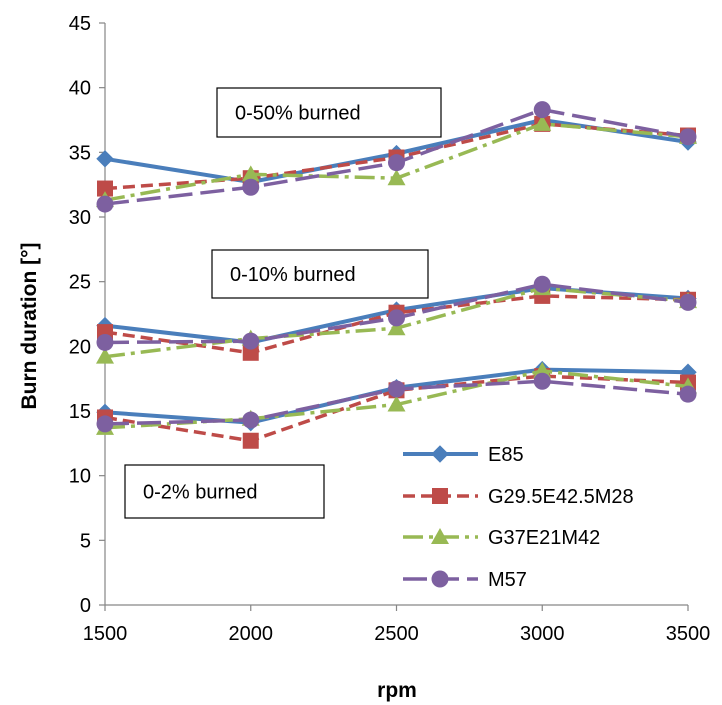 This screenshot has width=722, height=705. I want to click on legend-marker-circle, so click(440, 579).